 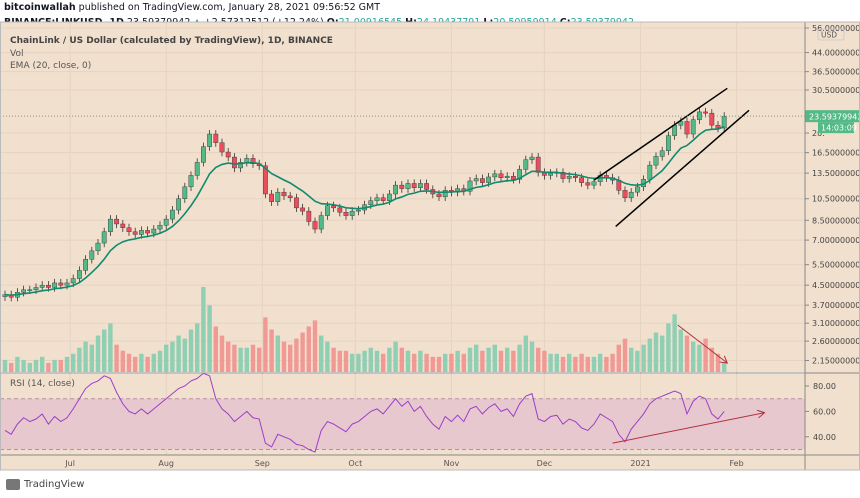 What do you see at coordinates (640, 463) in the screenshot?
I see `time-tick-label: 2021` at bounding box center [640, 463].